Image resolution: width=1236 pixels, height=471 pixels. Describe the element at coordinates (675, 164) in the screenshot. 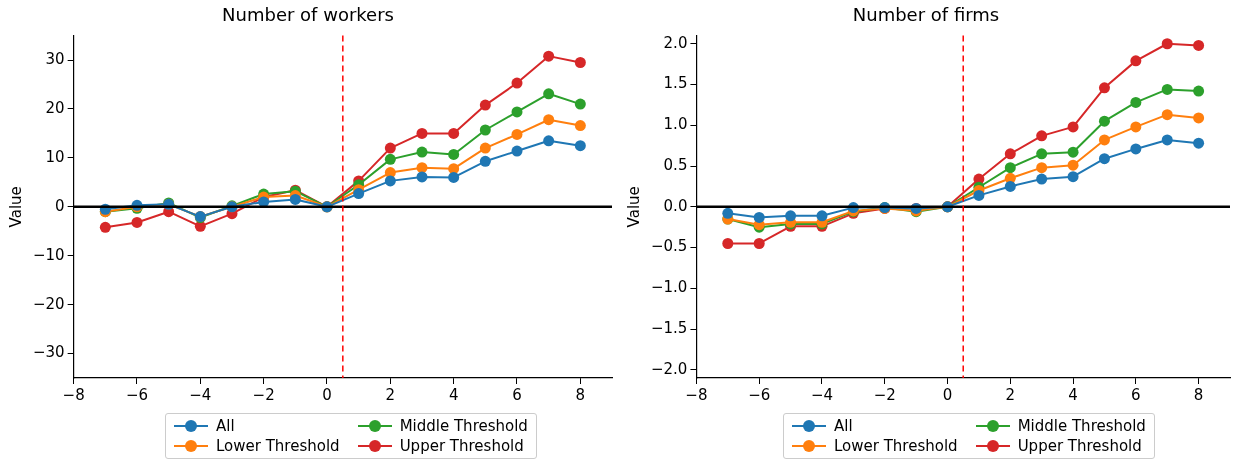

I see `y-tick-label: 0.5` at that location.